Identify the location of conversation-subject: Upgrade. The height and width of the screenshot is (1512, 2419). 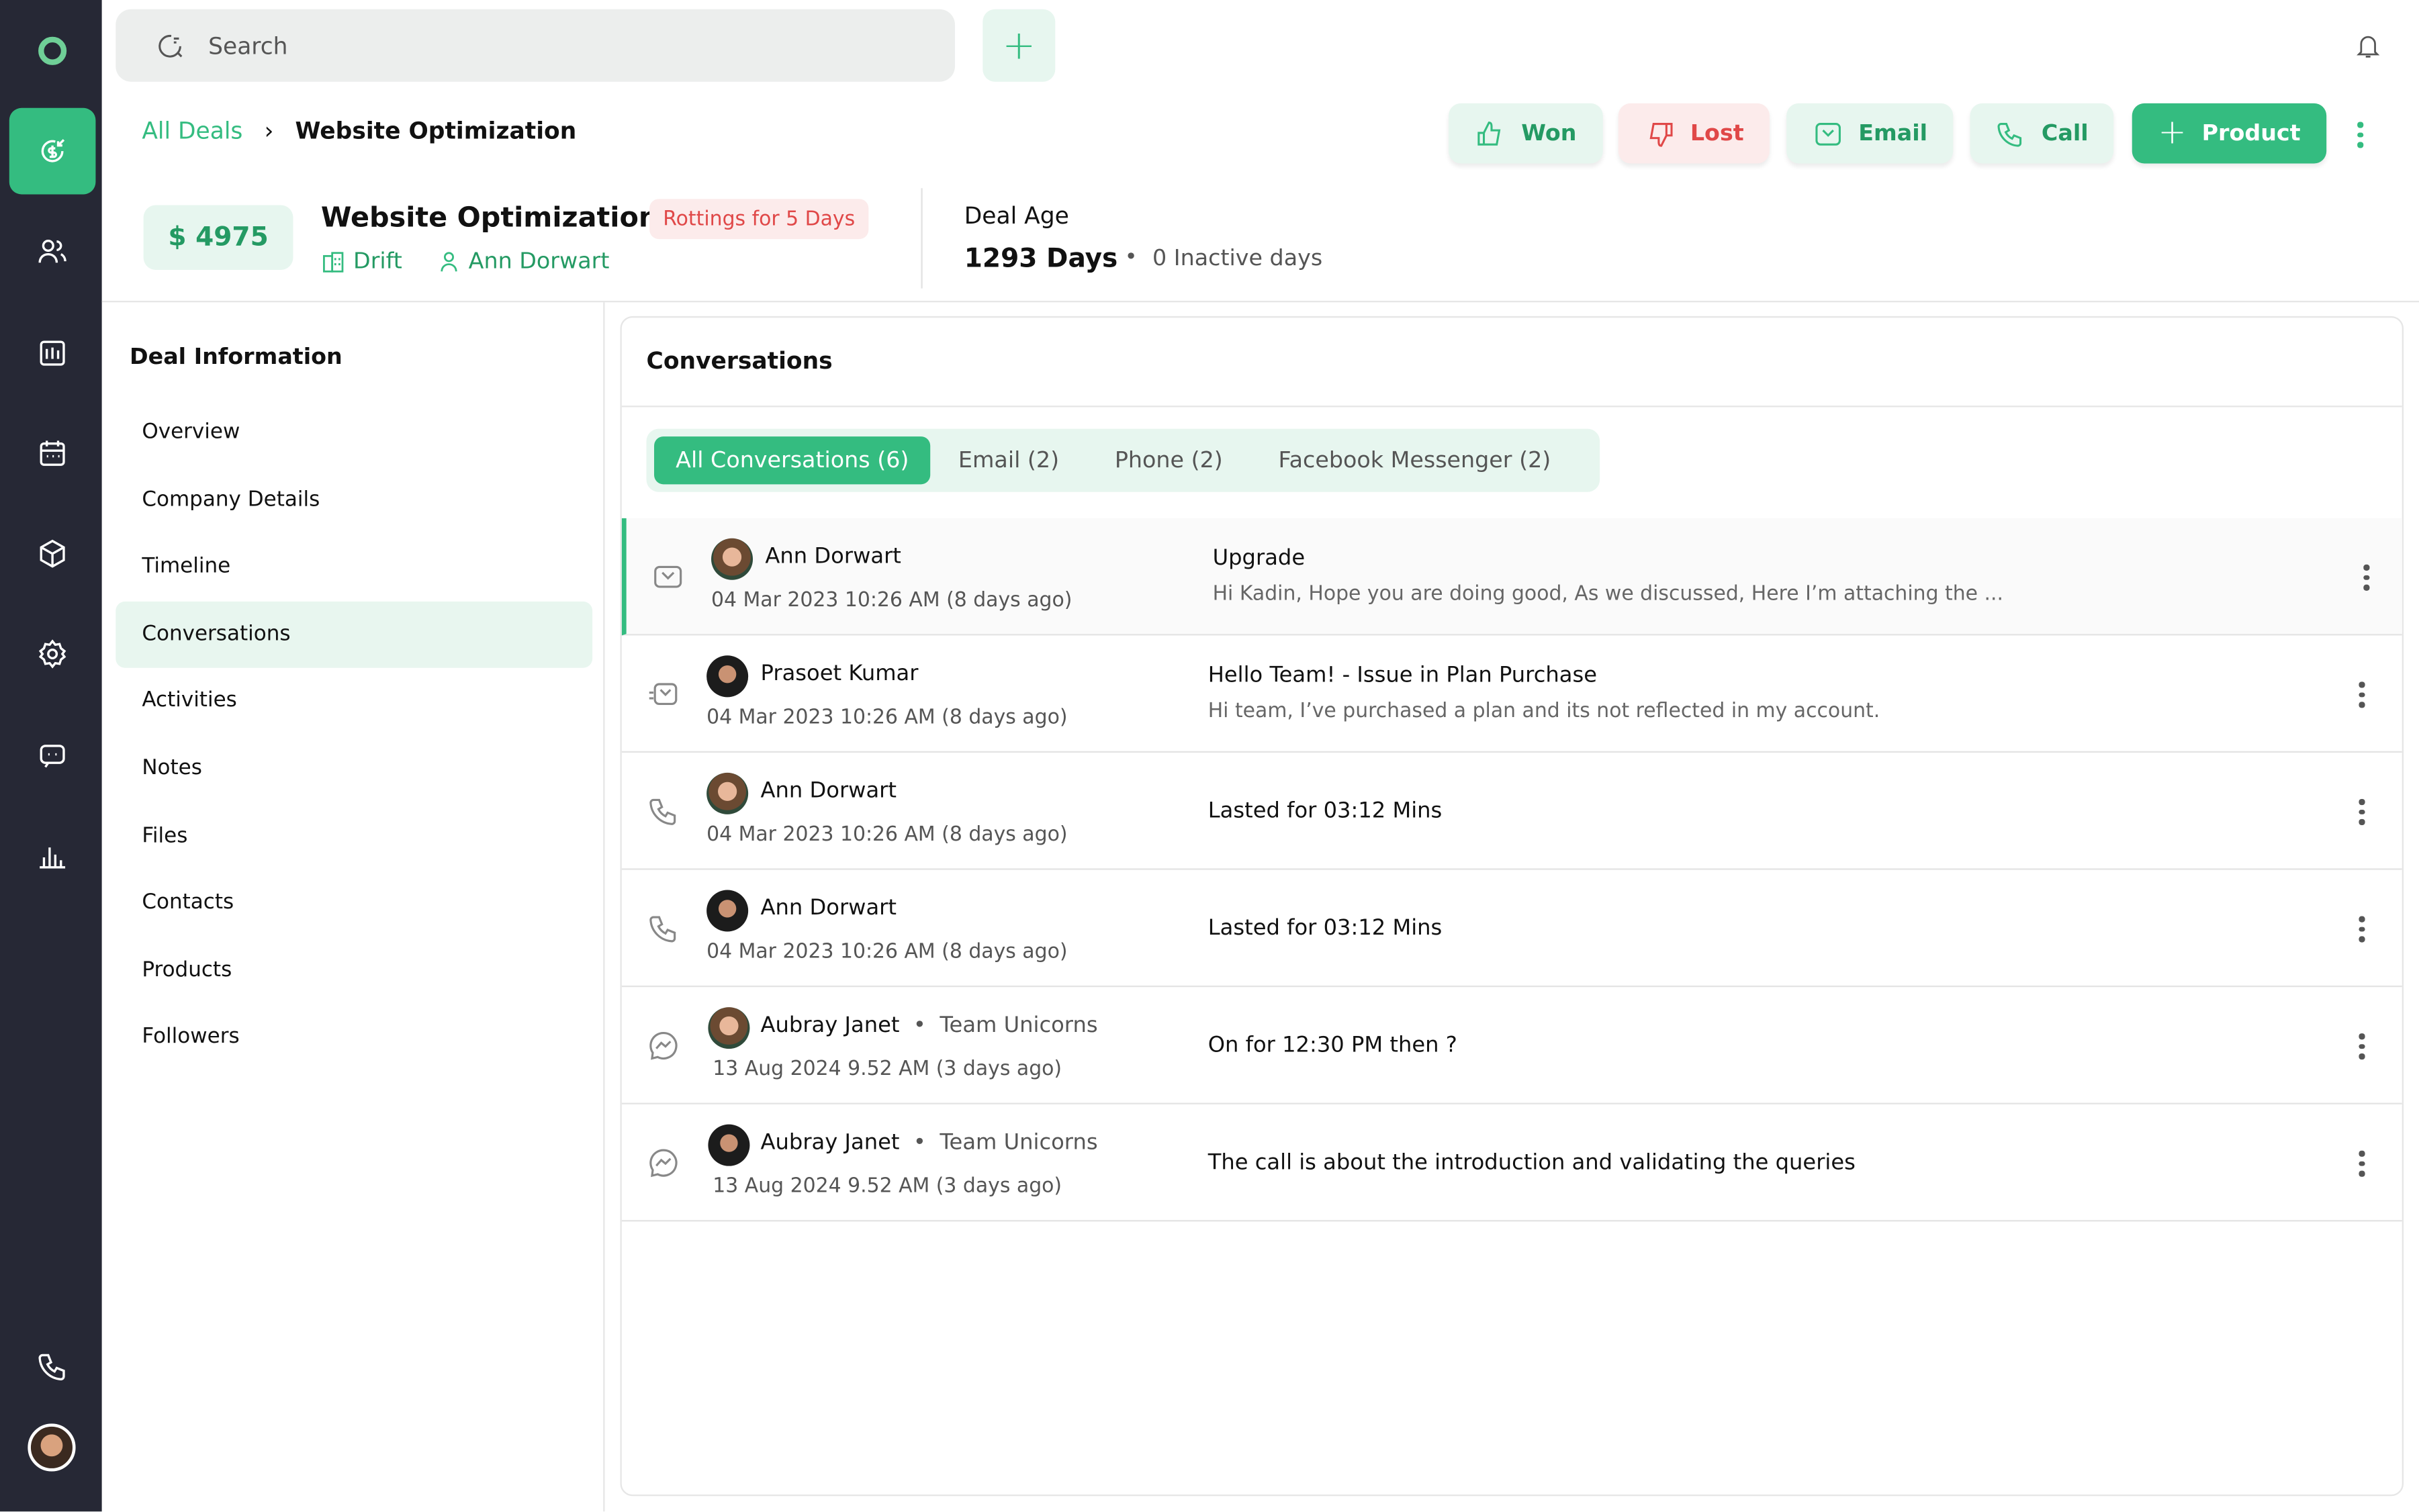
(1259, 558).